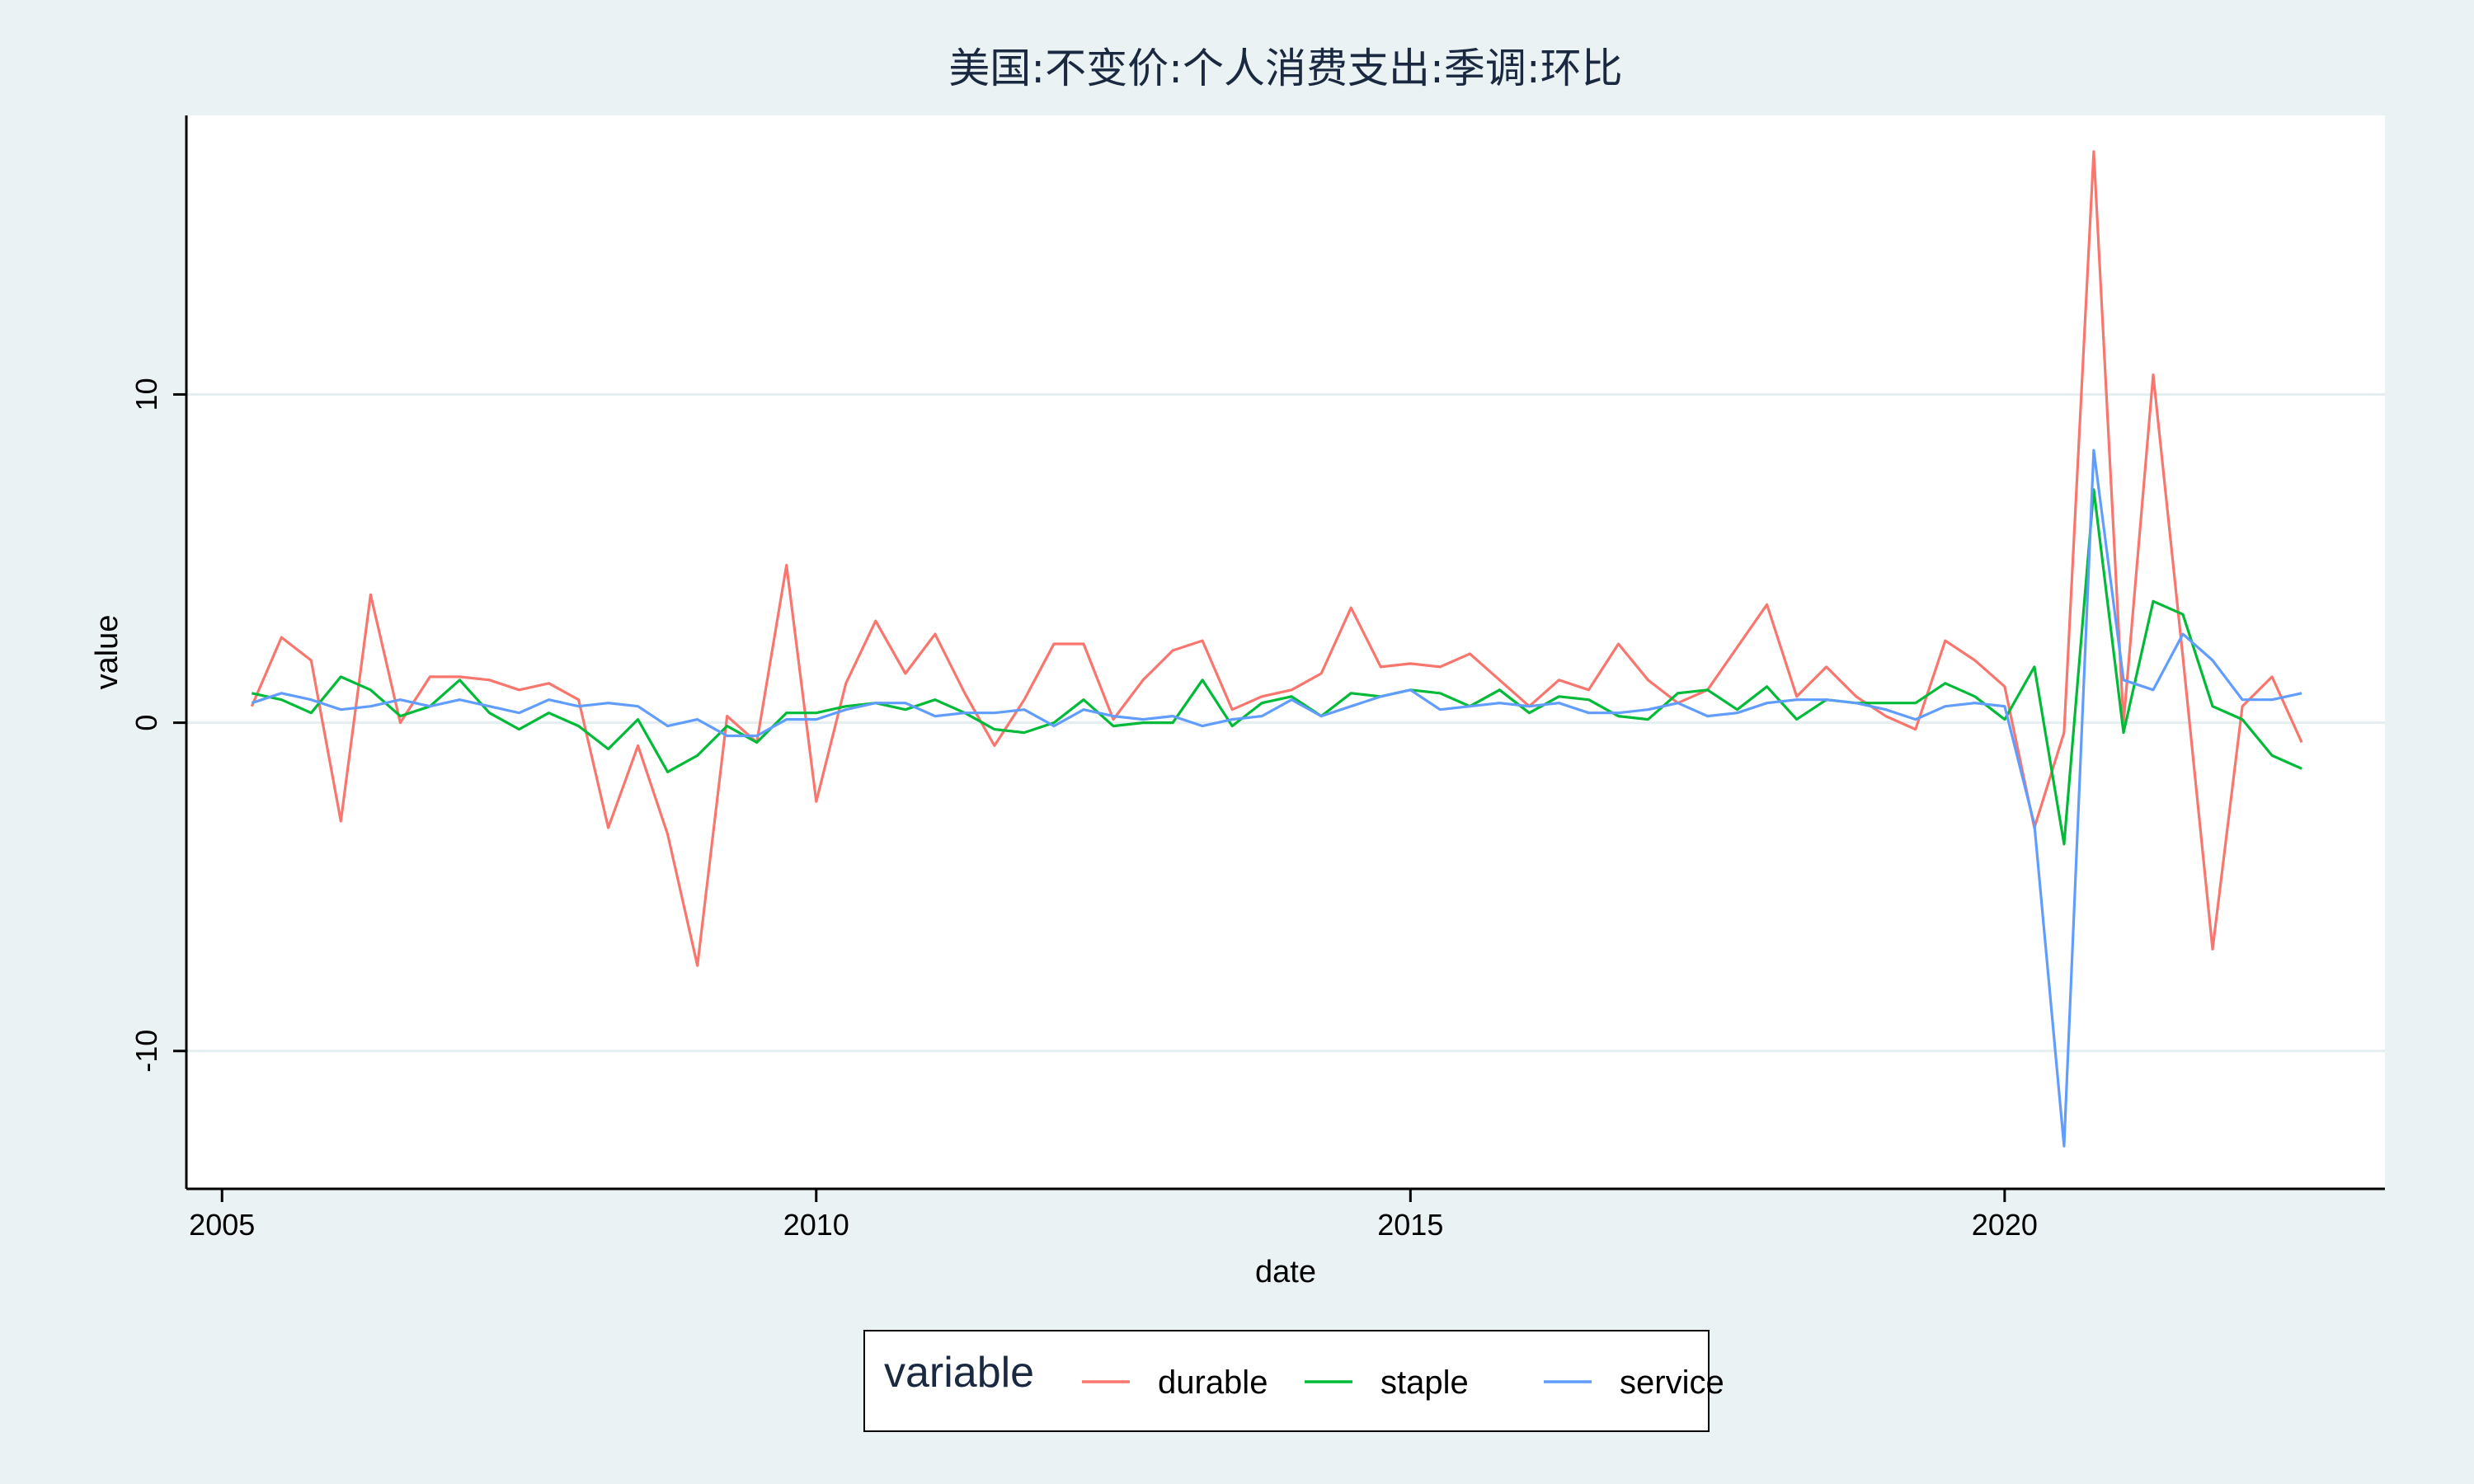 The height and width of the screenshot is (1484, 2474). I want to click on legend-items: durable staple service, so click(1403, 1382).